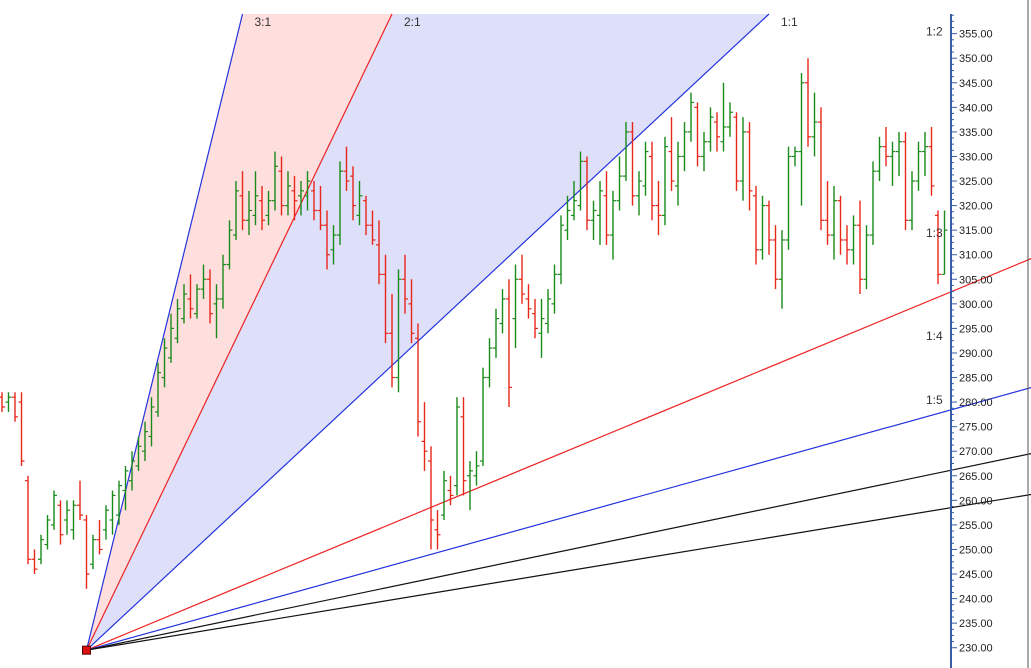  Describe the element at coordinates (976, 477) in the screenshot. I see `price-axis-label: 265.00` at that location.